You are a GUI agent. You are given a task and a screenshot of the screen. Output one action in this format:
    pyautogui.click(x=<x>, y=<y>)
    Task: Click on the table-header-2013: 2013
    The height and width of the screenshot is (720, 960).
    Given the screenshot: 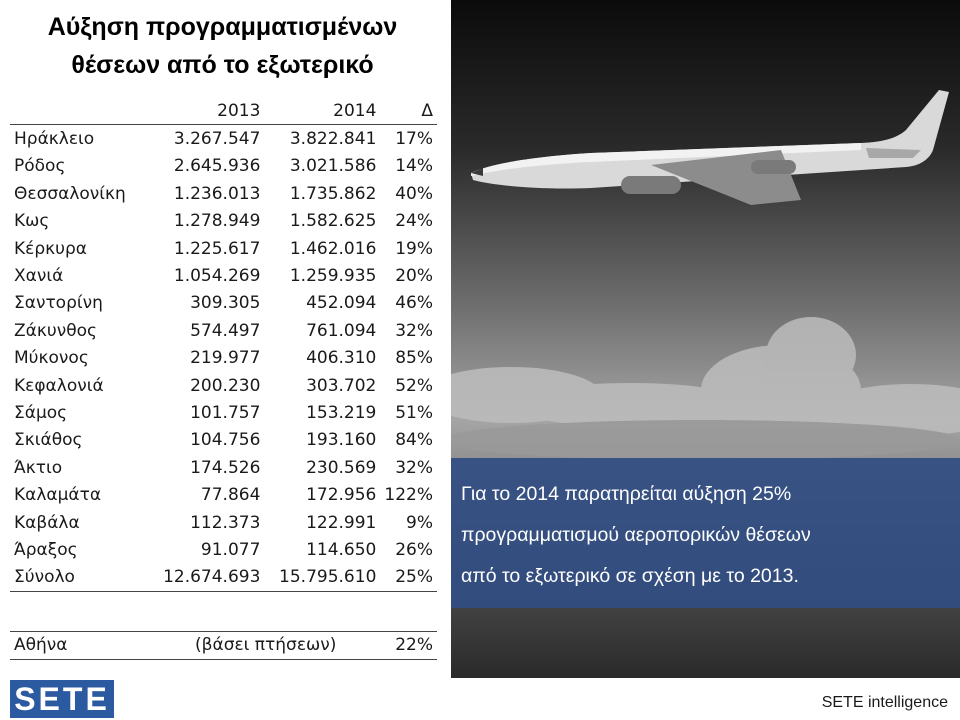 What is the action you would take?
    pyautogui.click(x=209, y=111)
    